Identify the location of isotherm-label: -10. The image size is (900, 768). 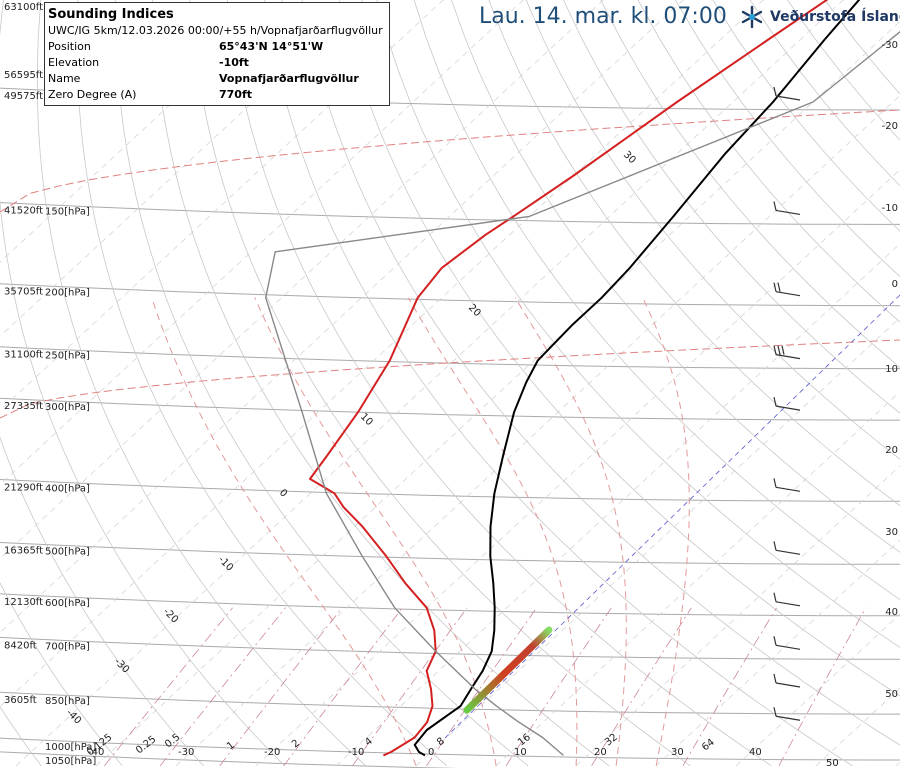
(225, 563).